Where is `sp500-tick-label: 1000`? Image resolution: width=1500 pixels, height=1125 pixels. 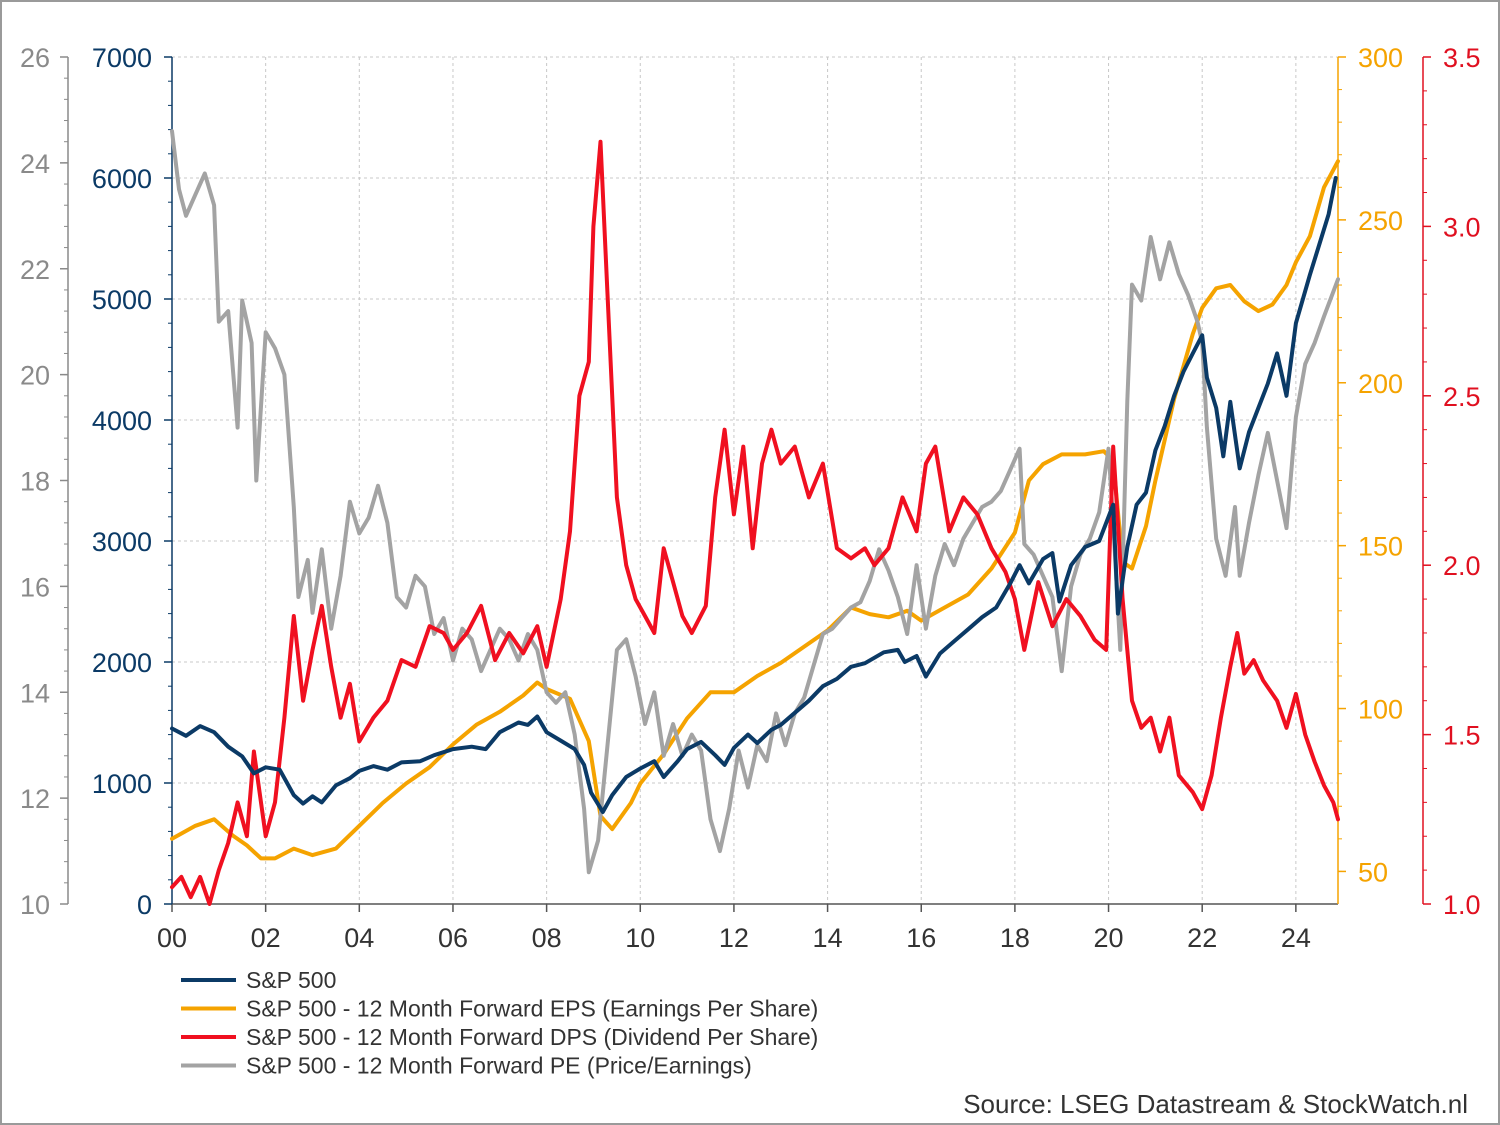
sp500-tick-label: 1000 is located at coordinates (122, 784).